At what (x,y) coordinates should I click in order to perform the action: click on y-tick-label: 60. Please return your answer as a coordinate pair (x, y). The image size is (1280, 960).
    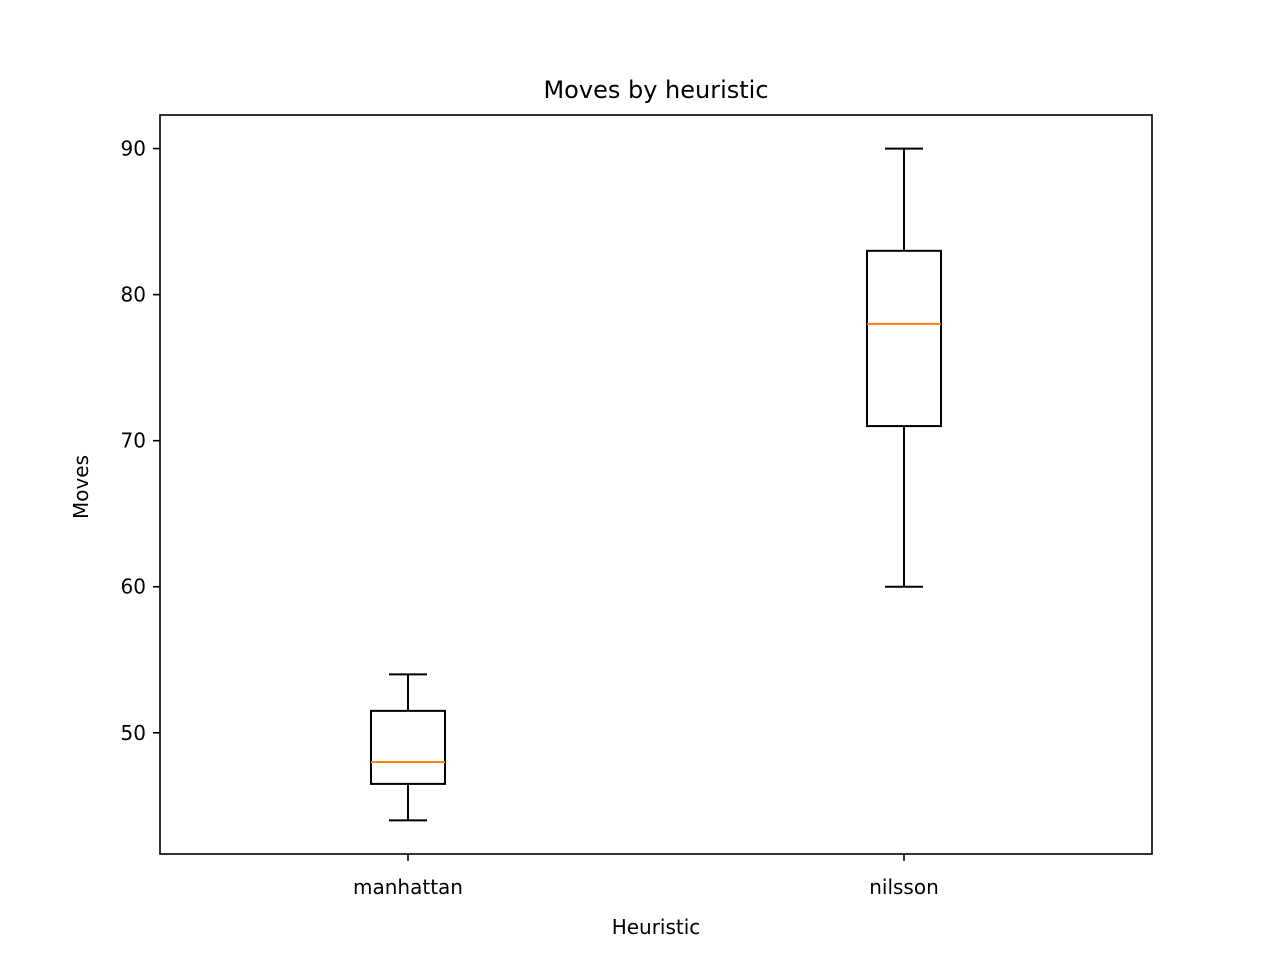
    Looking at the image, I should click on (133, 587).